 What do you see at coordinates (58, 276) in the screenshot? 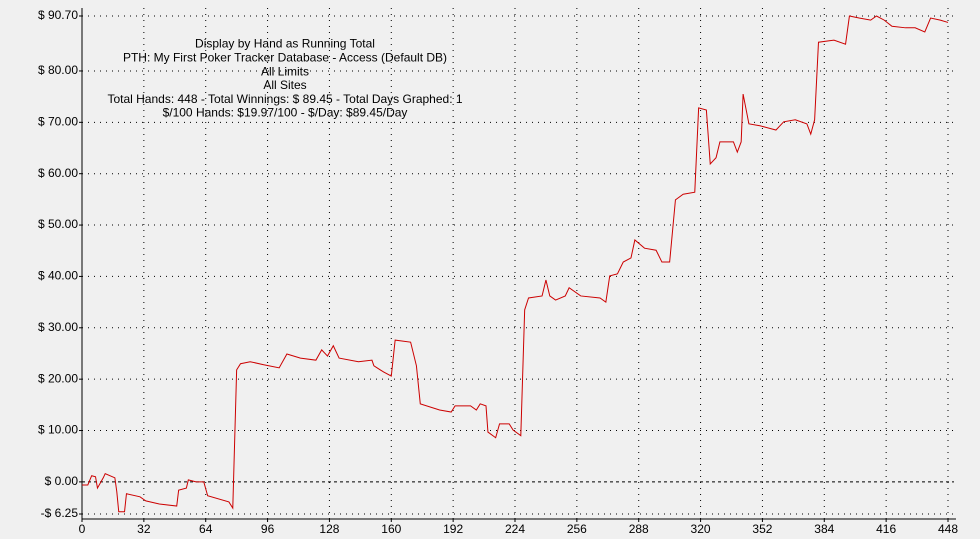
I see `y-tick-label: $ 40.00` at bounding box center [58, 276].